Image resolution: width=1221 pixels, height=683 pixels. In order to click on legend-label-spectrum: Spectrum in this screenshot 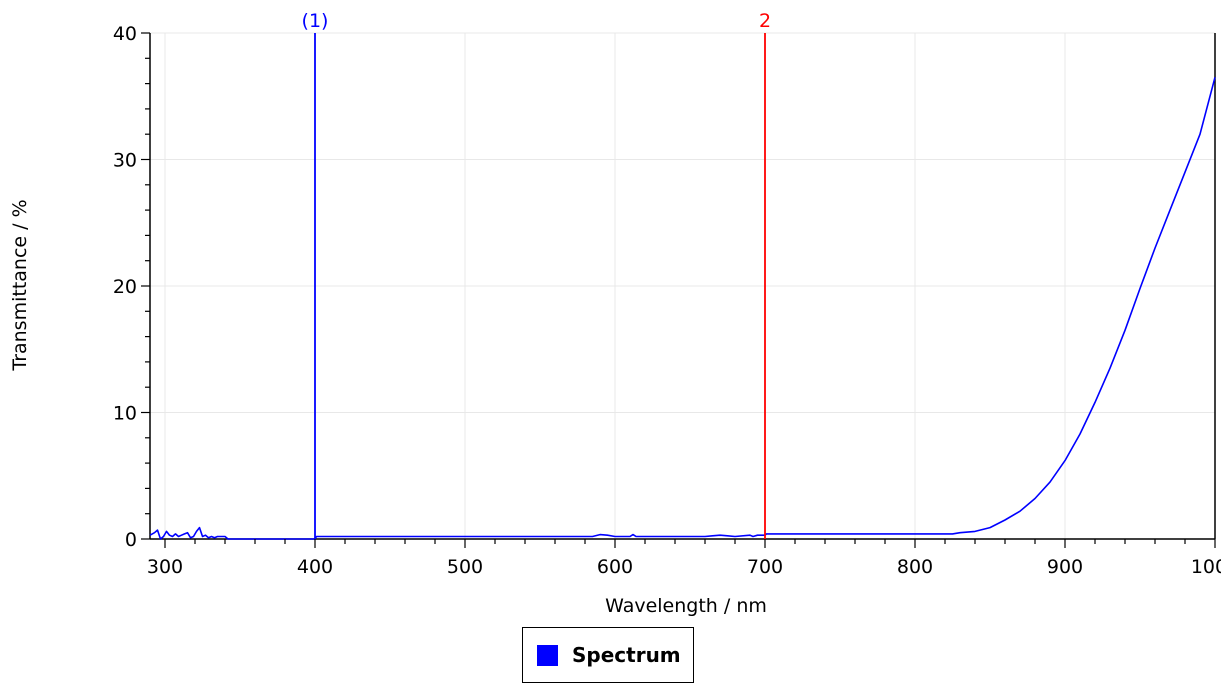, I will do `click(626, 655)`.